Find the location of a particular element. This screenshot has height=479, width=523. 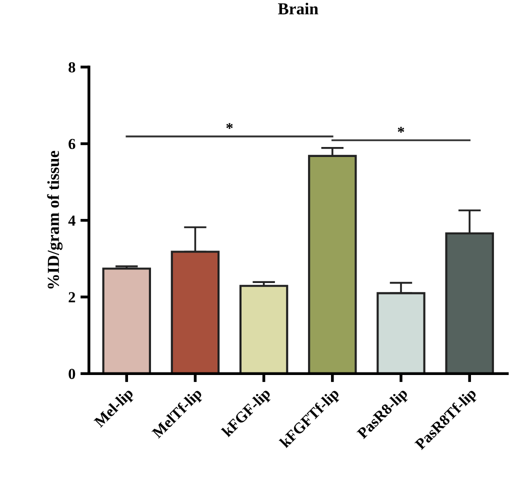

y-tick-label: 8 is located at coordinates (72, 67).